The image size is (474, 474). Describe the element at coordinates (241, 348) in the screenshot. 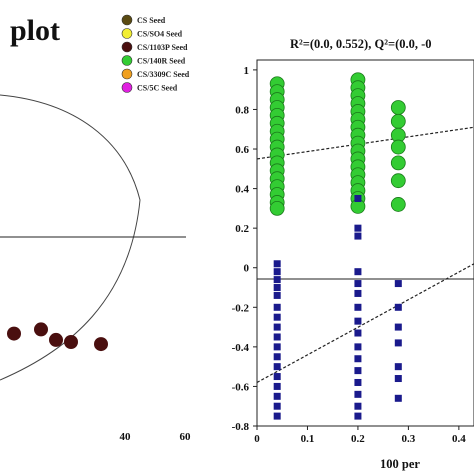

I see `y-tick-label-7: -0.4` at that location.